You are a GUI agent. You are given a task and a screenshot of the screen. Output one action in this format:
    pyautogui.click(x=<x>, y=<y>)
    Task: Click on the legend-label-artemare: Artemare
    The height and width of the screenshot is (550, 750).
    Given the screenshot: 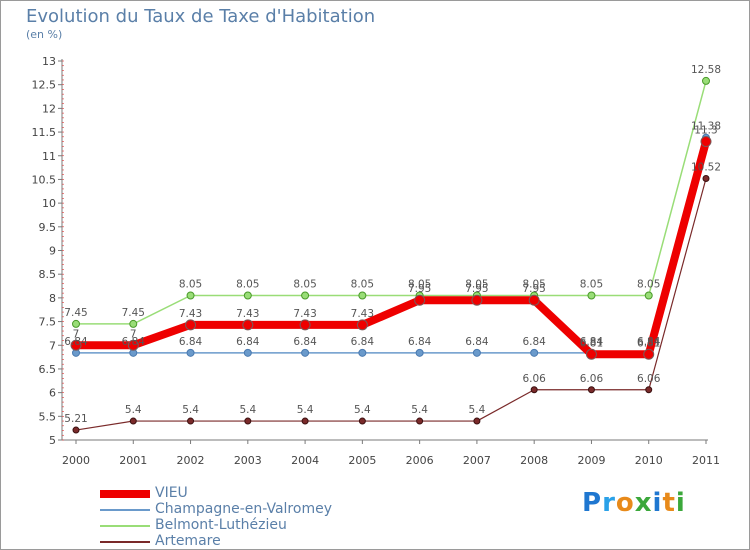 What is the action you would take?
    pyautogui.click(x=188, y=541)
    